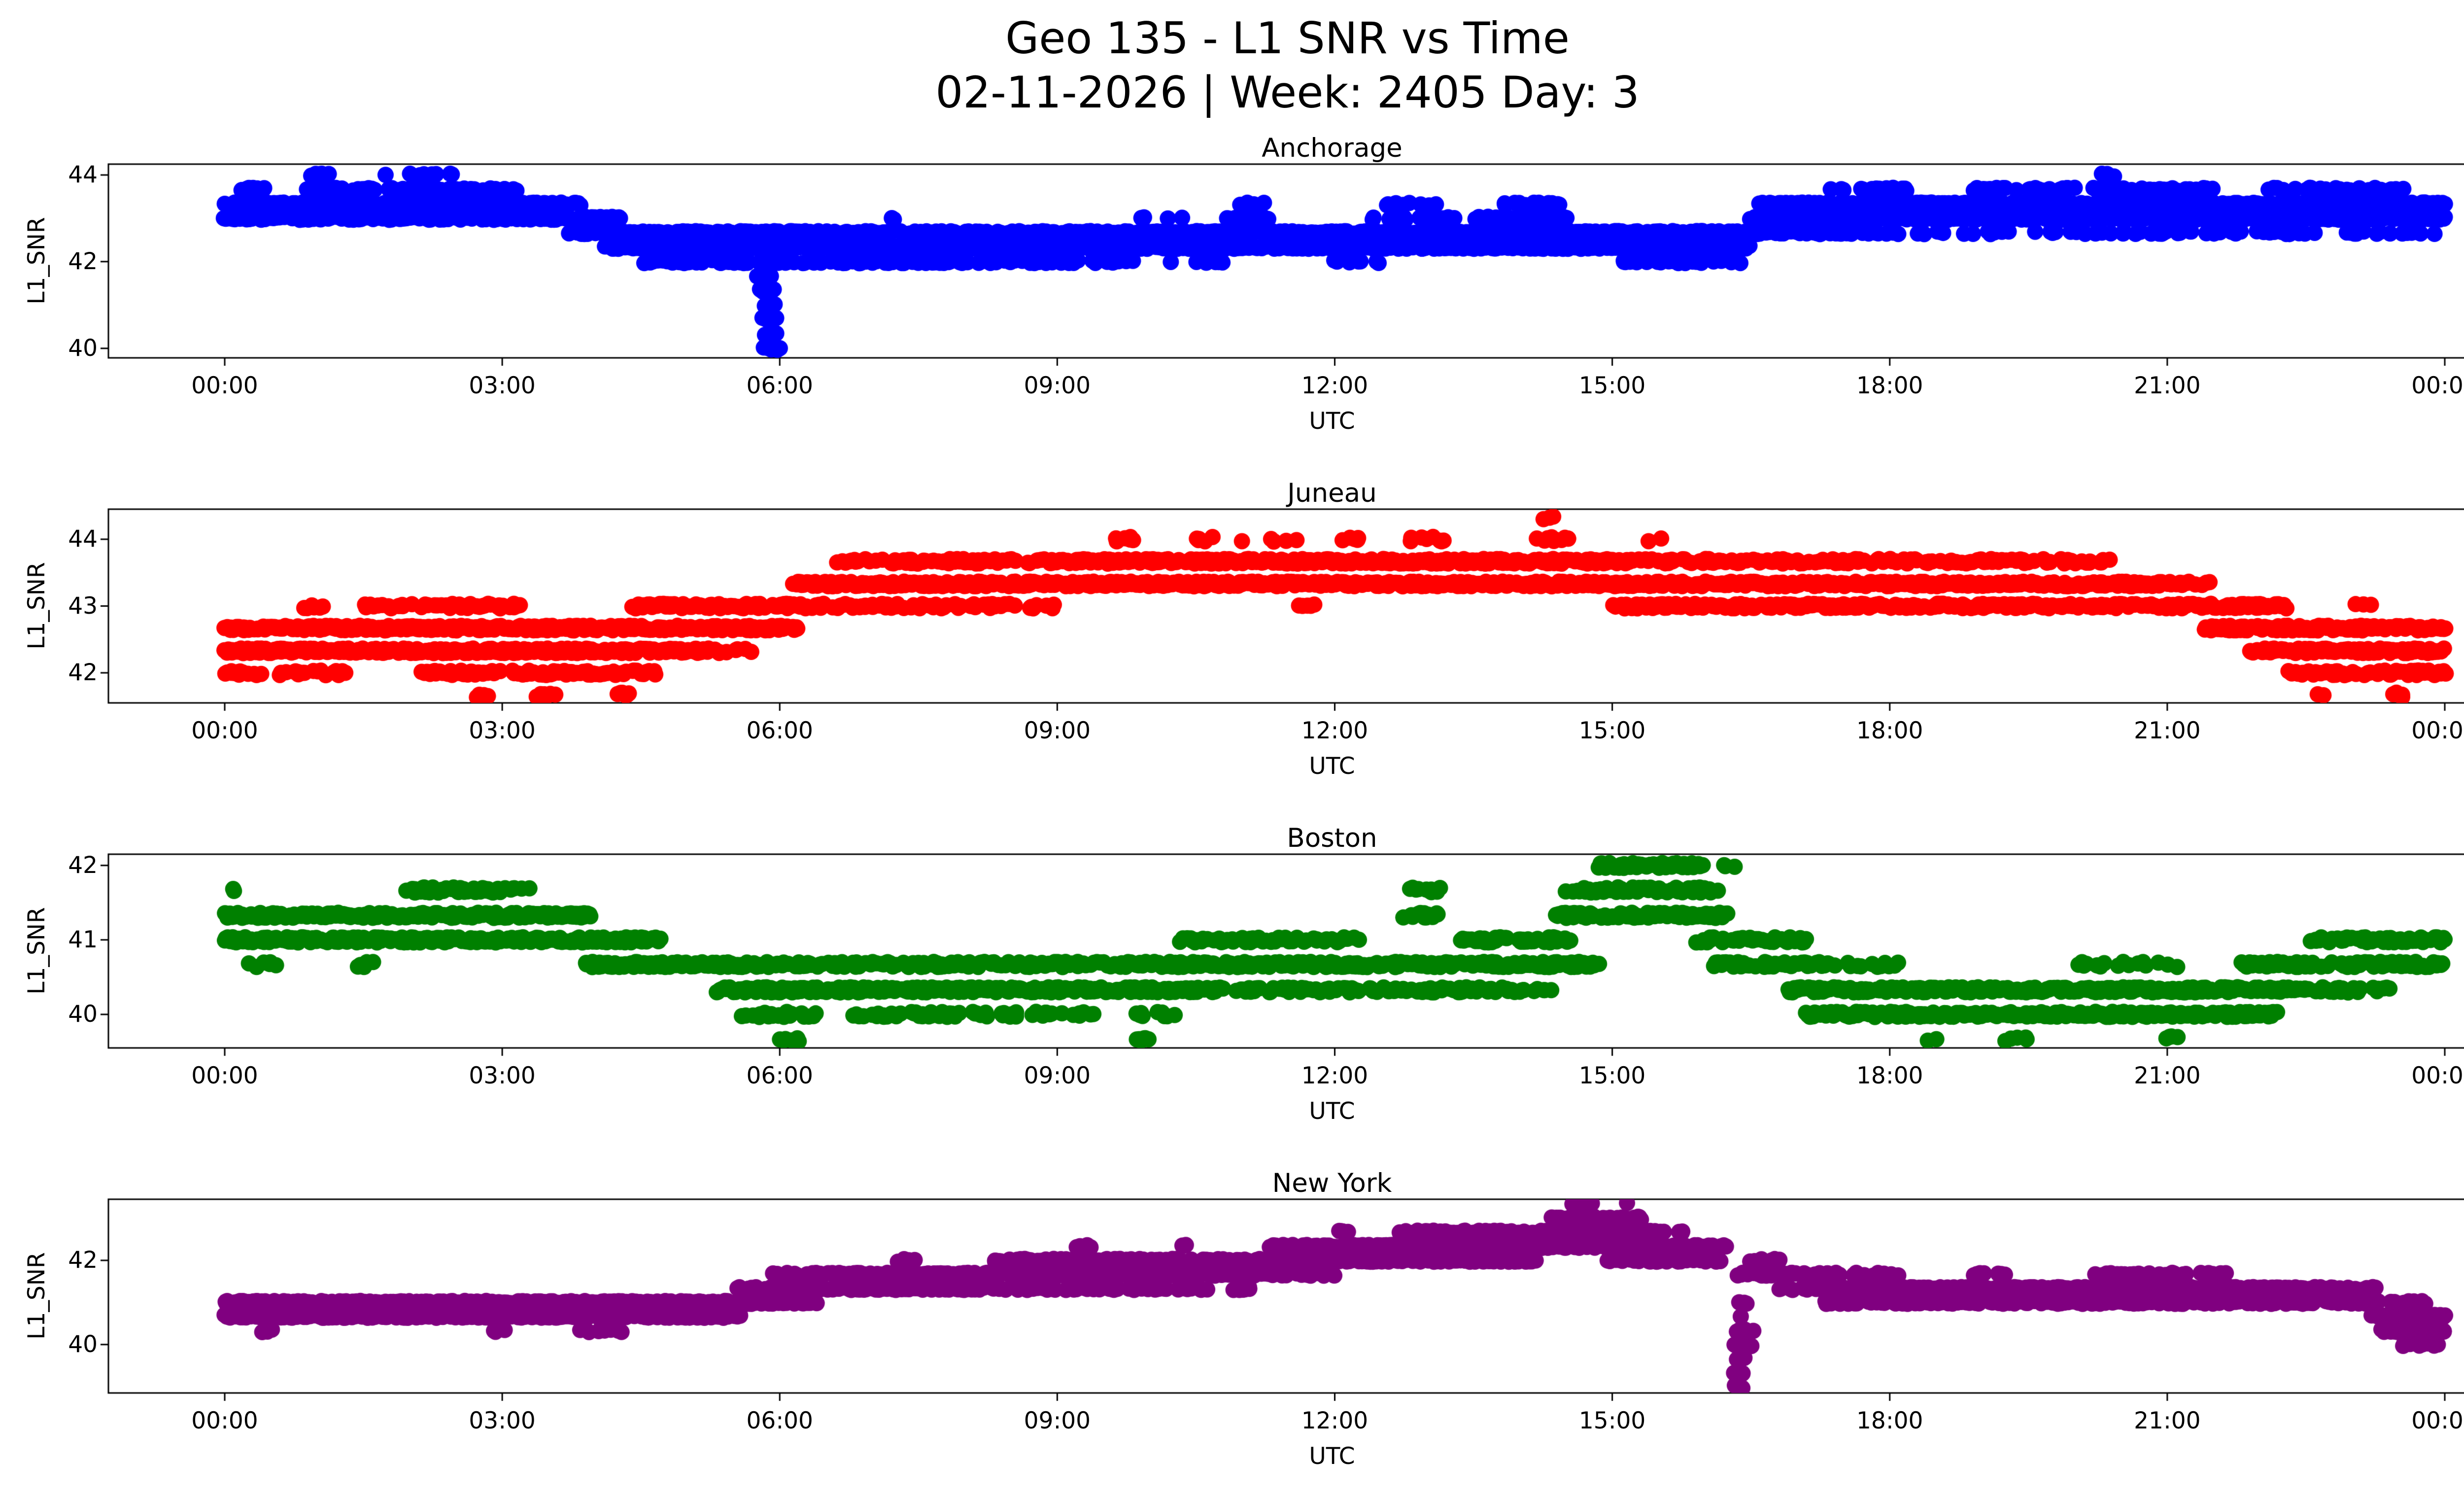  Describe the element at coordinates (1287, 92) in the screenshot. I see `figure-subtitle: 02-11-2026 | Week: 2405 Day: 3` at that location.